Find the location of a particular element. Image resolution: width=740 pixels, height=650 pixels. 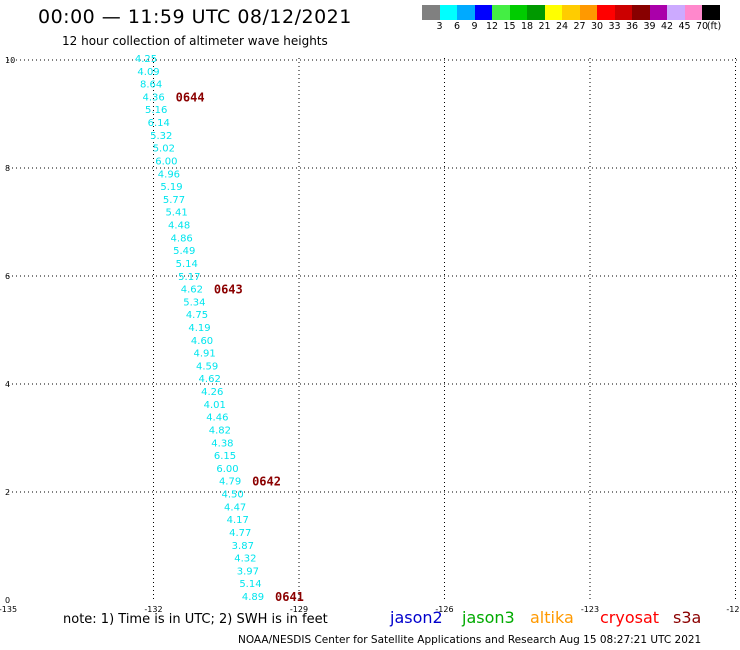

lon-tick-label: -126 is located at coordinates (444, 609).